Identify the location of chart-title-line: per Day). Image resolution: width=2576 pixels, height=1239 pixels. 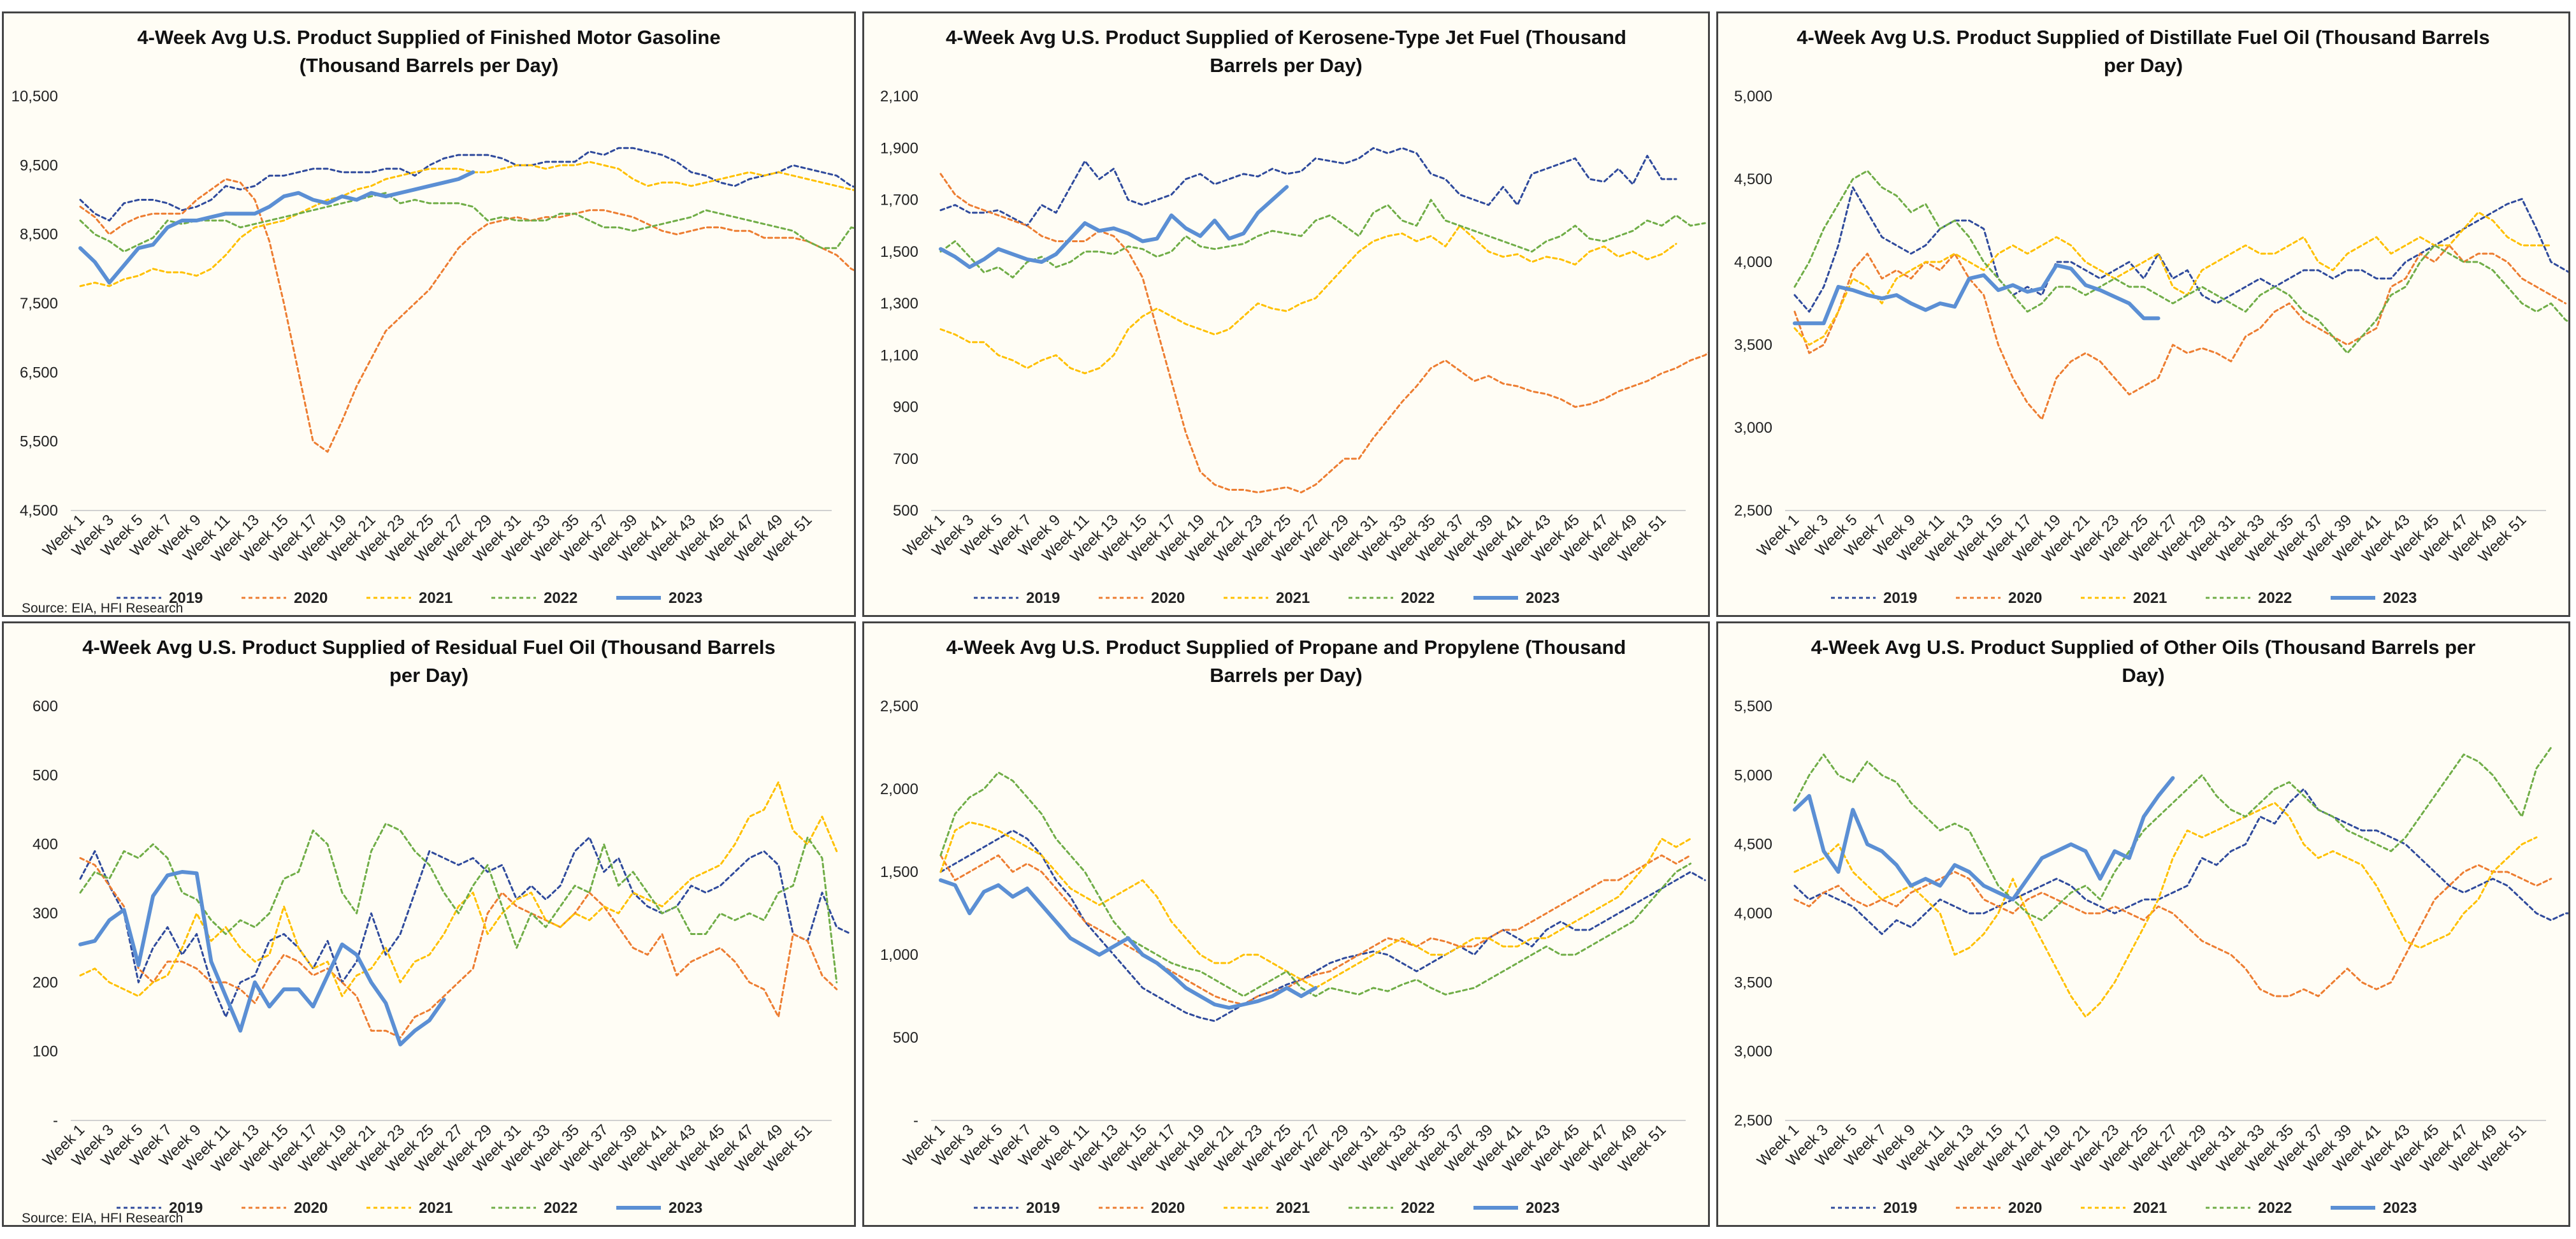
(428, 675).